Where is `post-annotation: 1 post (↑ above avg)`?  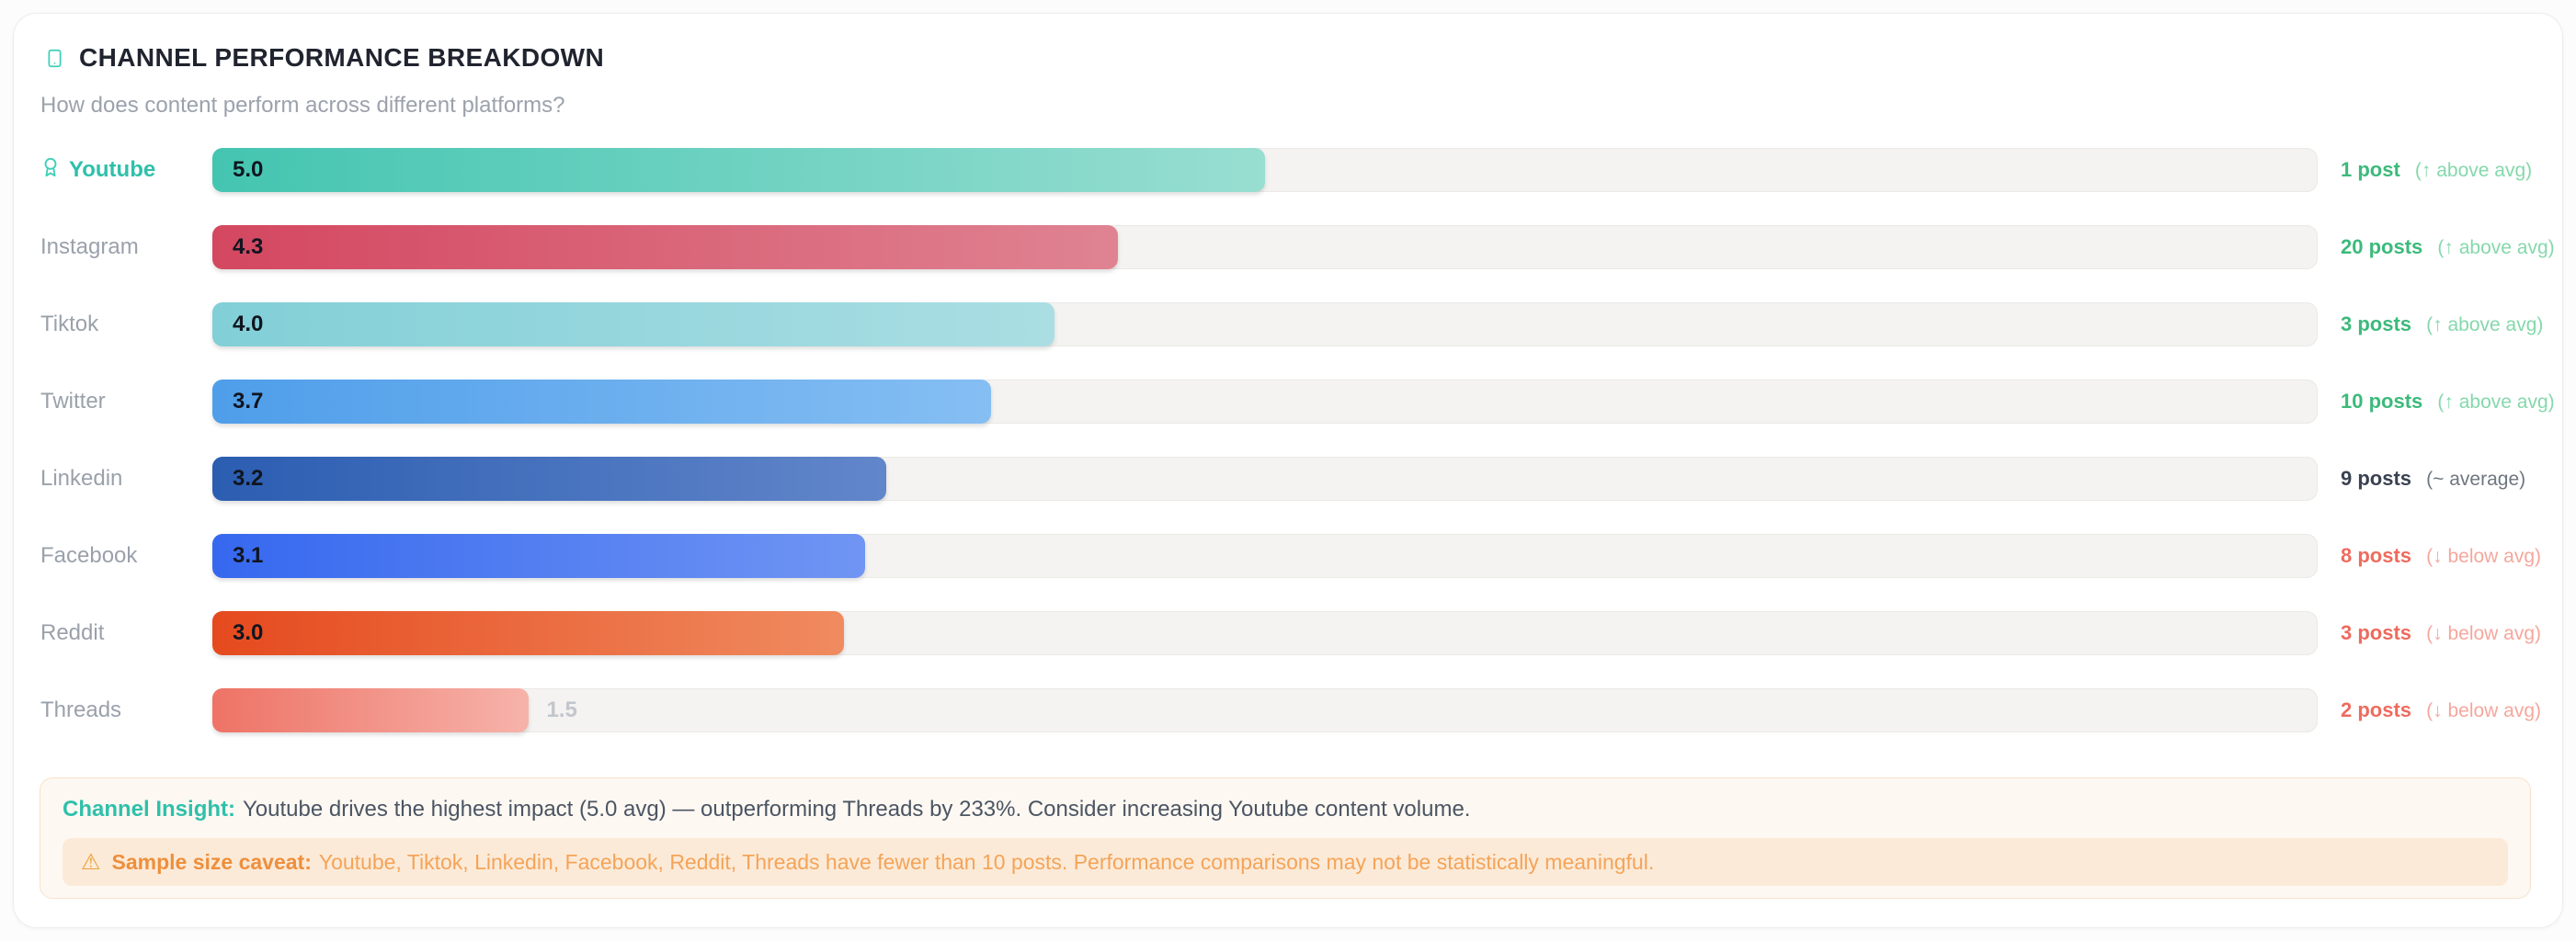 post-annotation: 1 post (↑ above avg) is located at coordinates (2436, 170).